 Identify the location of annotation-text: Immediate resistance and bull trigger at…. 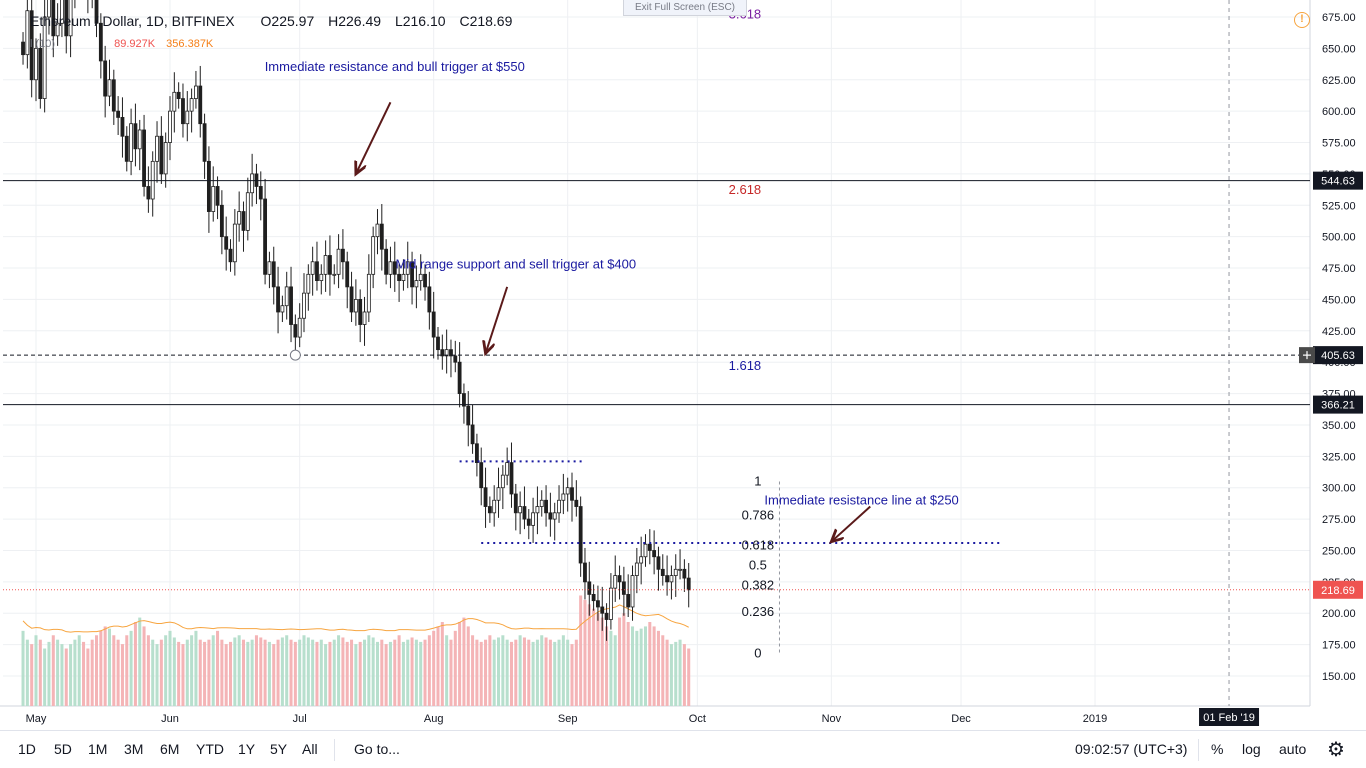
(395, 66).